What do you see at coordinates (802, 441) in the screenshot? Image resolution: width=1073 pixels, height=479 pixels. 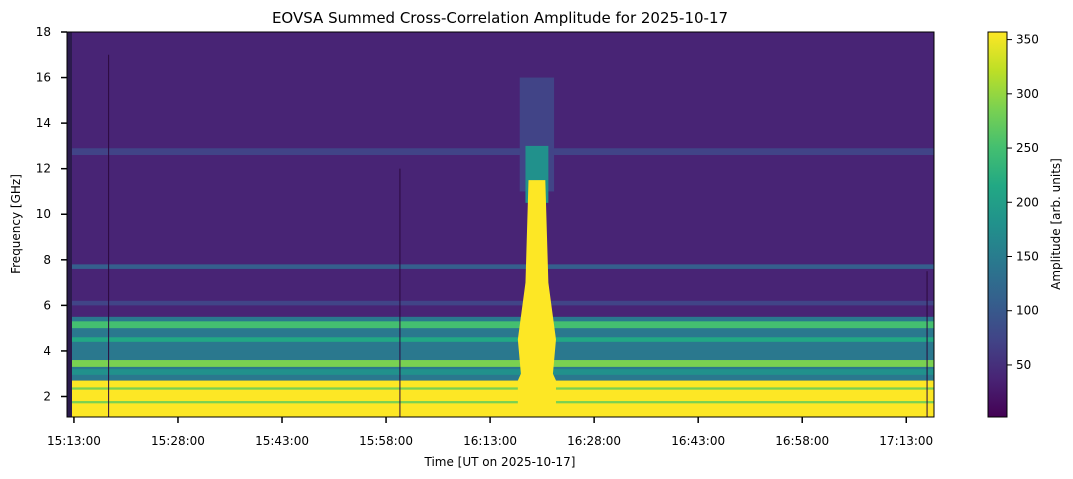 I see `x-tick-label: 16:58:00` at bounding box center [802, 441].